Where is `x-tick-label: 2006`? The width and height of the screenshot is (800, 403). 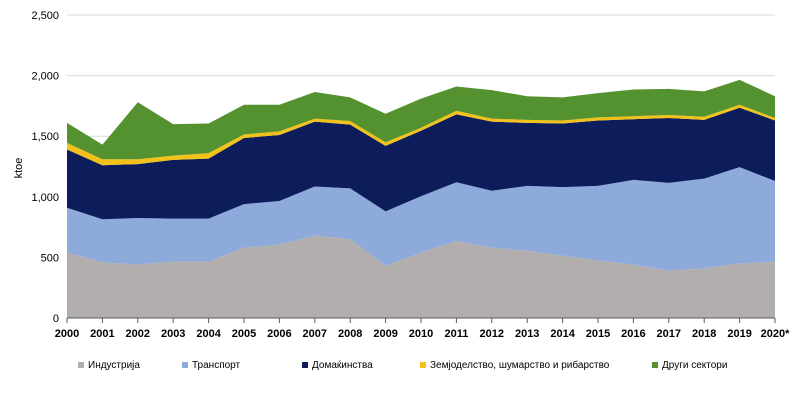 x-tick-label: 2006 is located at coordinates (279, 334).